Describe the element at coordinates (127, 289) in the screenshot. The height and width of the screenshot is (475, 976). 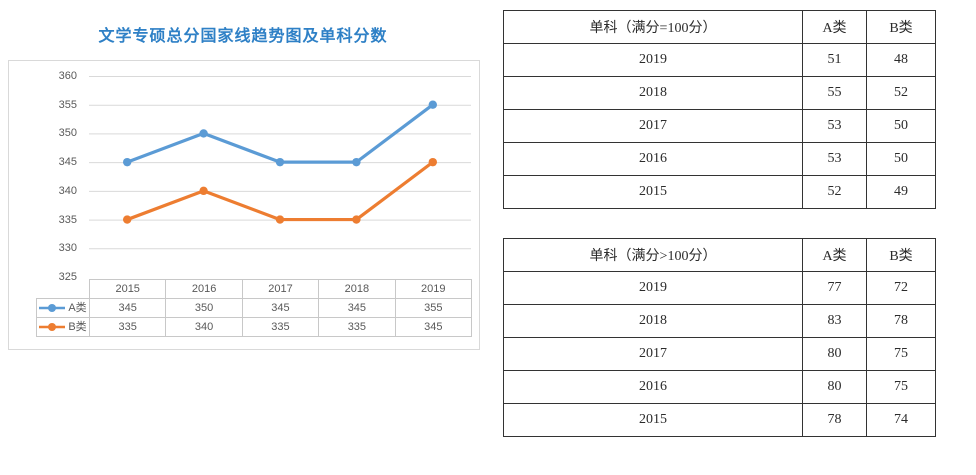
I see `year-header-cell: 2015` at that location.